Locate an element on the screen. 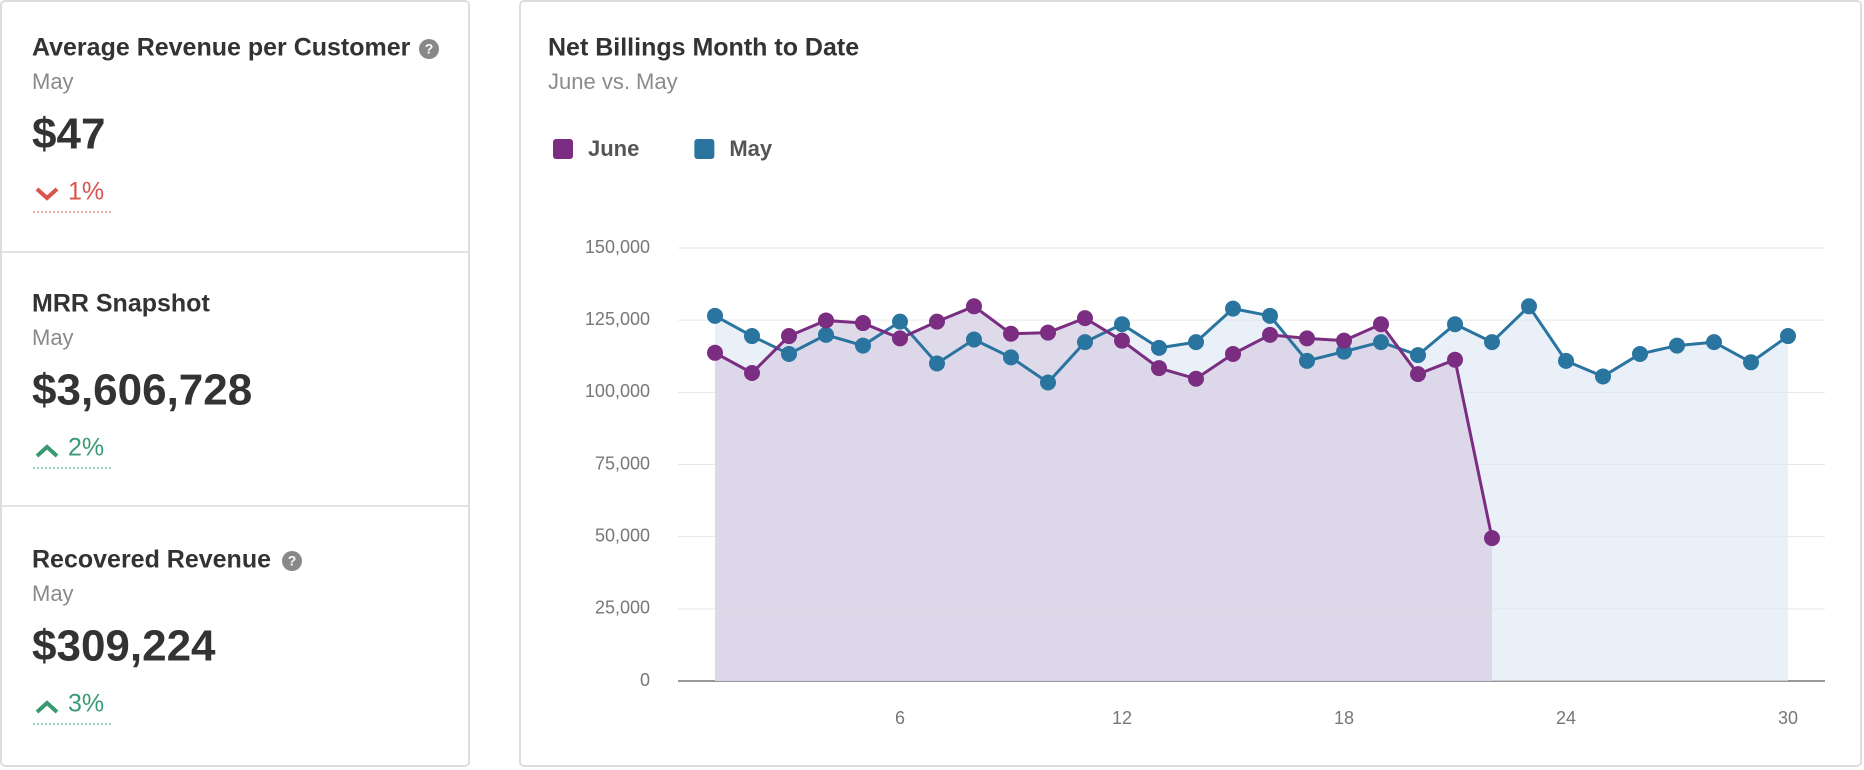  y-tick-label: 50,000 is located at coordinates (622, 535).